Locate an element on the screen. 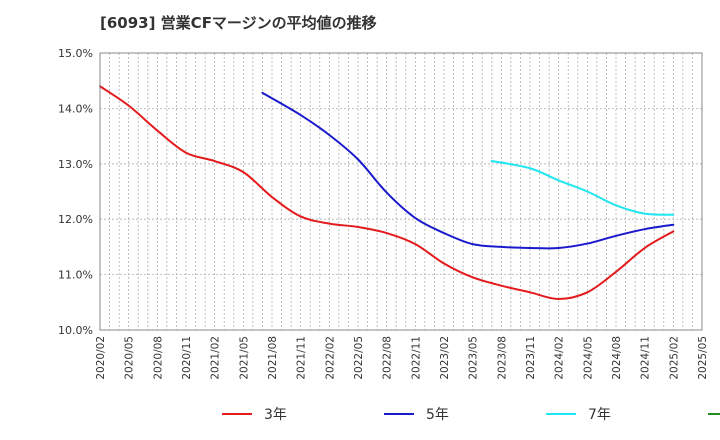 Image resolution: width=720 pixels, height=440 pixels. x-tick-label: 2020/05 is located at coordinates (130, 358).